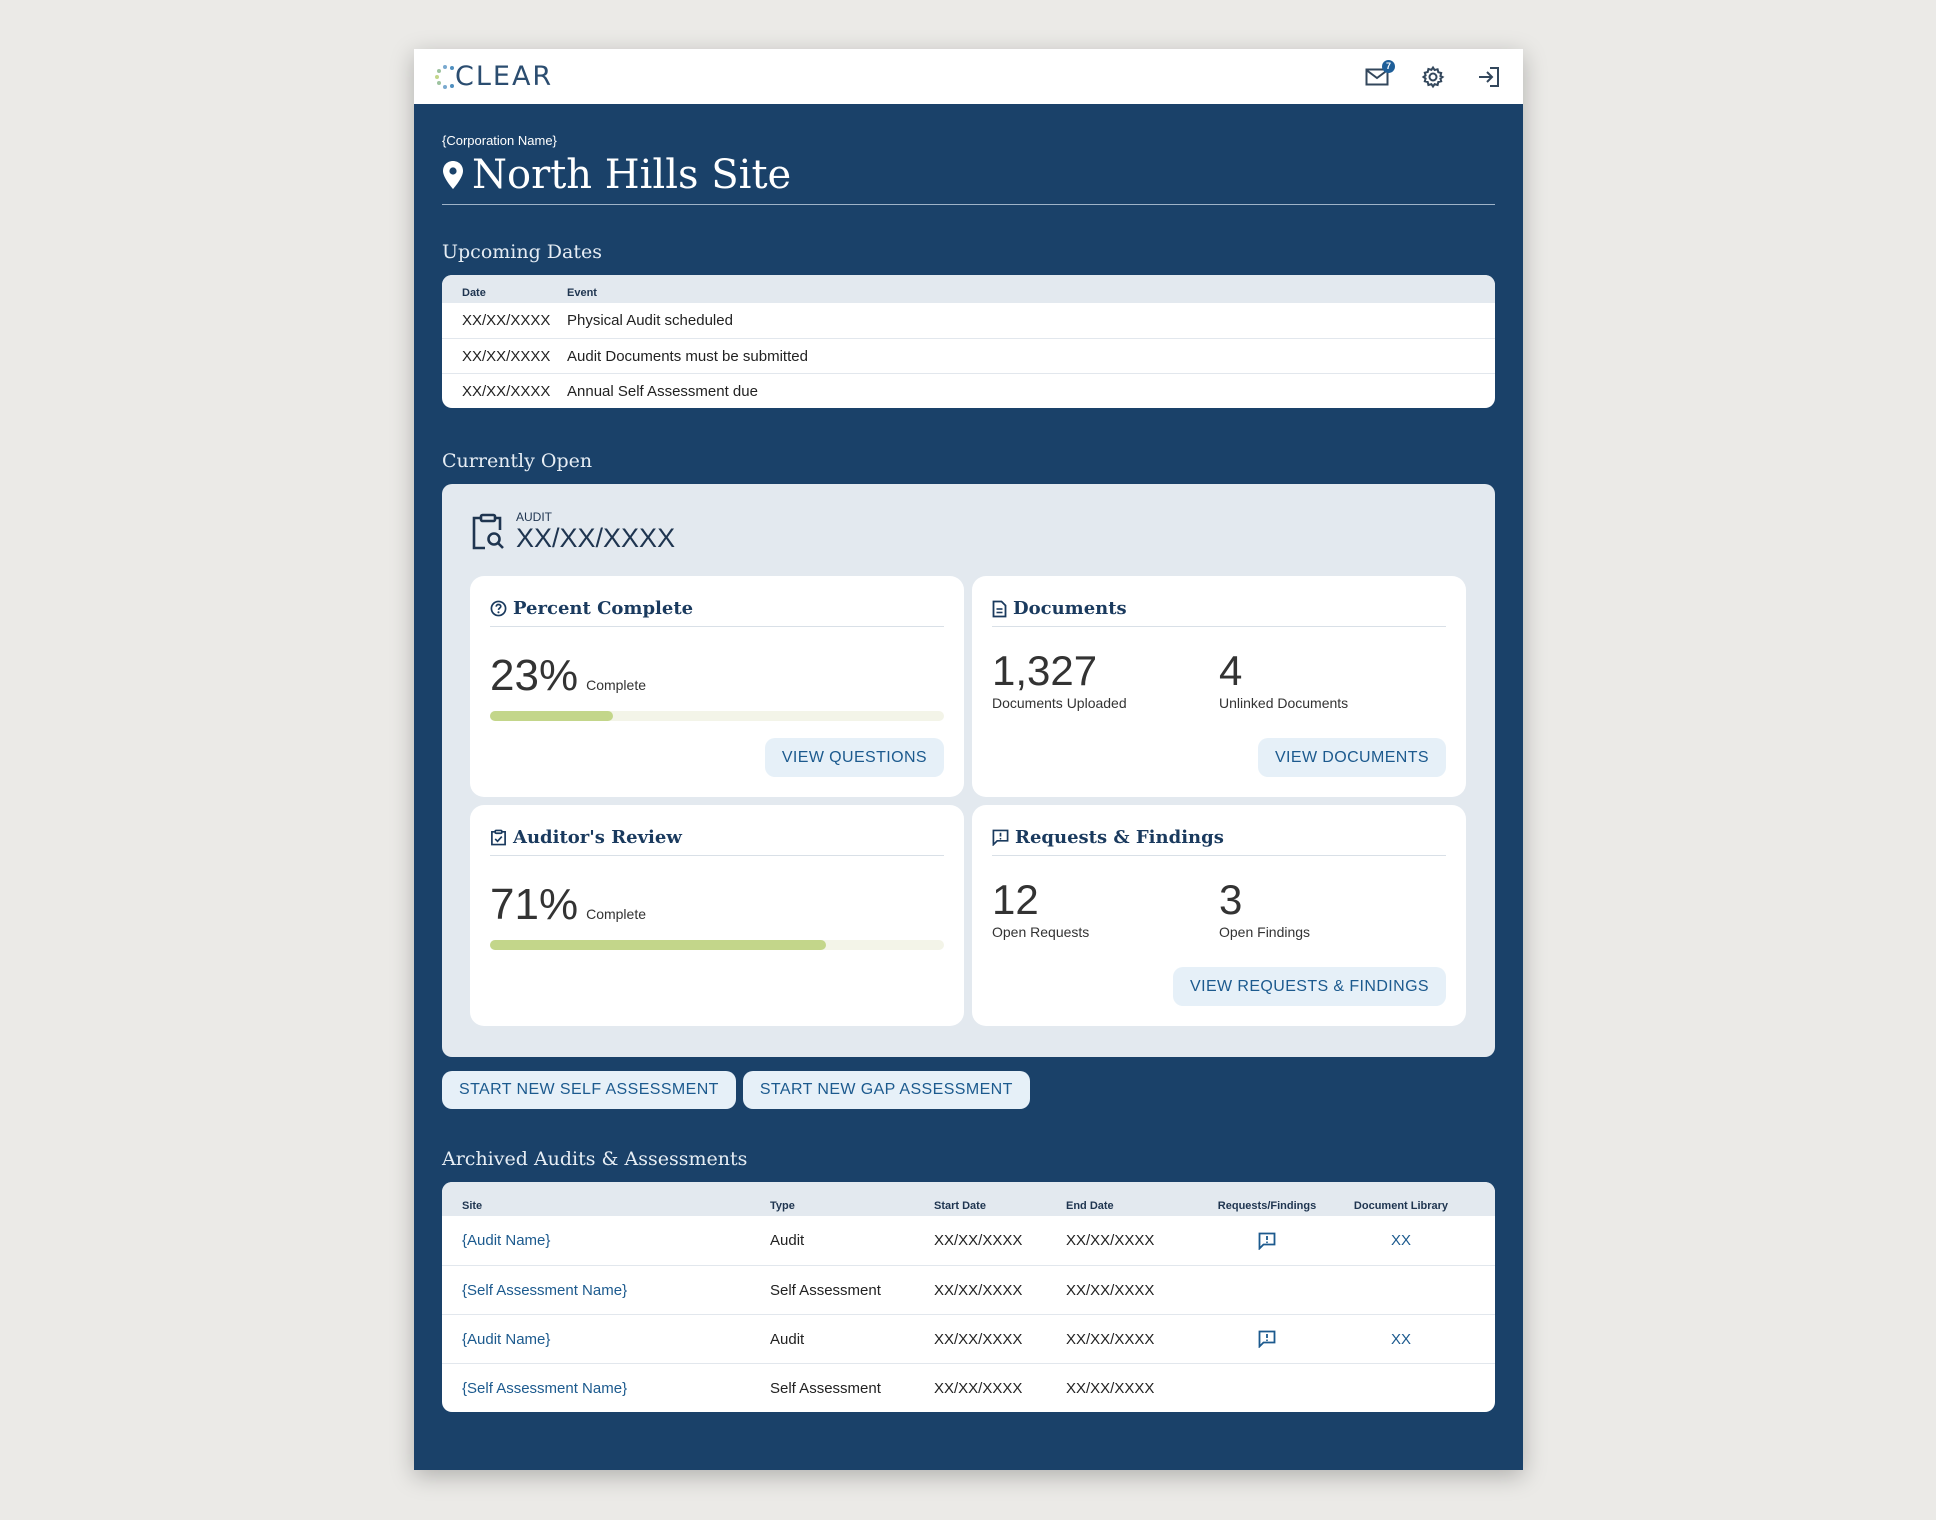 Image resolution: width=1936 pixels, height=1520 pixels. Describe the element at coordinates (1059, 703) in the screenshot. I see `stat-label: Documents Uploaded` at that location.